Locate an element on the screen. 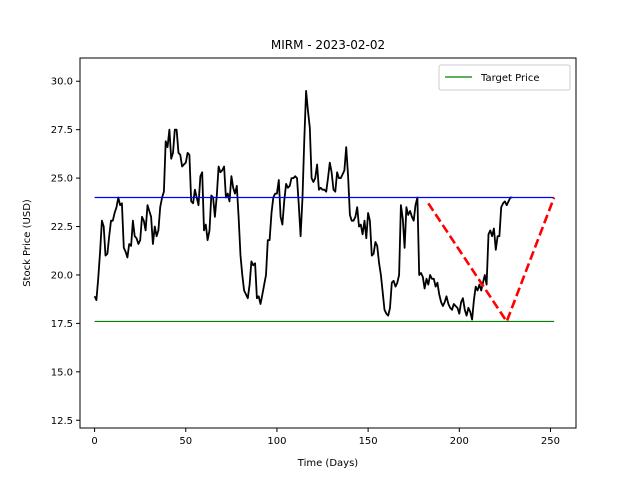 The image size is (640, 480). x-tick-label: 200 is located at coordinates (459, 441).